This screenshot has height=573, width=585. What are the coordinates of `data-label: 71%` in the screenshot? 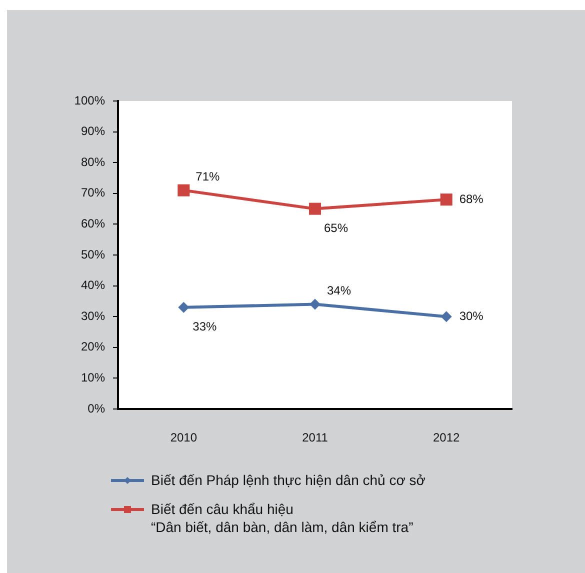 It's located at (208, 177).